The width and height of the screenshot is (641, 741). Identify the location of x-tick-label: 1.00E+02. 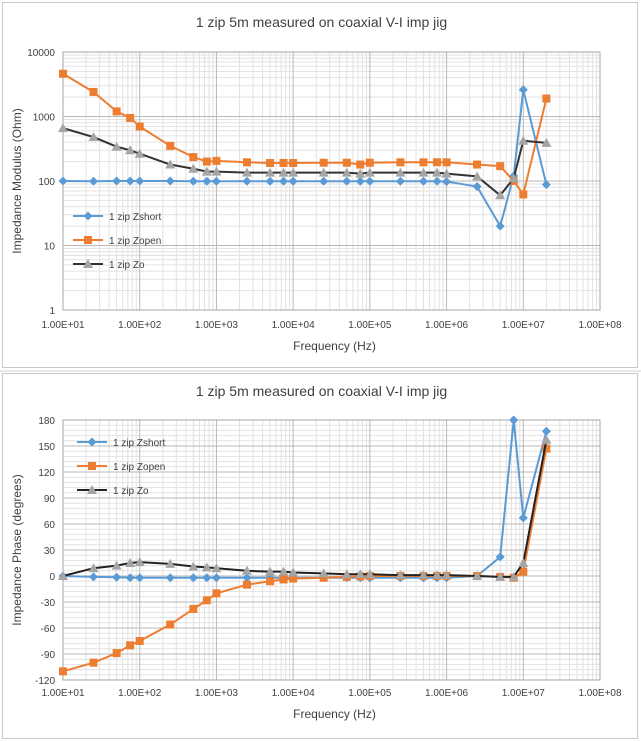
(140, 693).